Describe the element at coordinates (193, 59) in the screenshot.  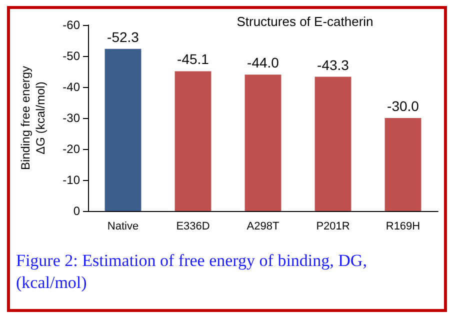
I see `data-label: -45.1` at that location.